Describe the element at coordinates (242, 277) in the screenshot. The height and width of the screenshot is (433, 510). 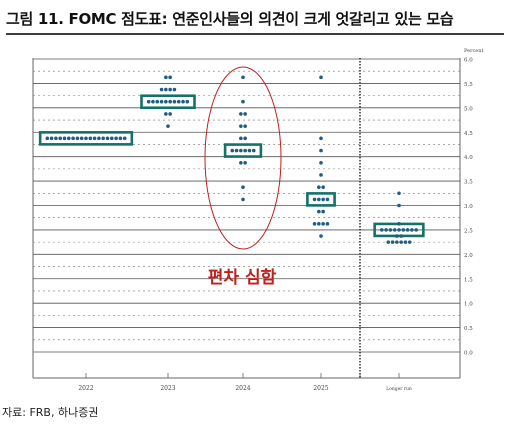
I see `annotation-label: 편차 심함` at that location.